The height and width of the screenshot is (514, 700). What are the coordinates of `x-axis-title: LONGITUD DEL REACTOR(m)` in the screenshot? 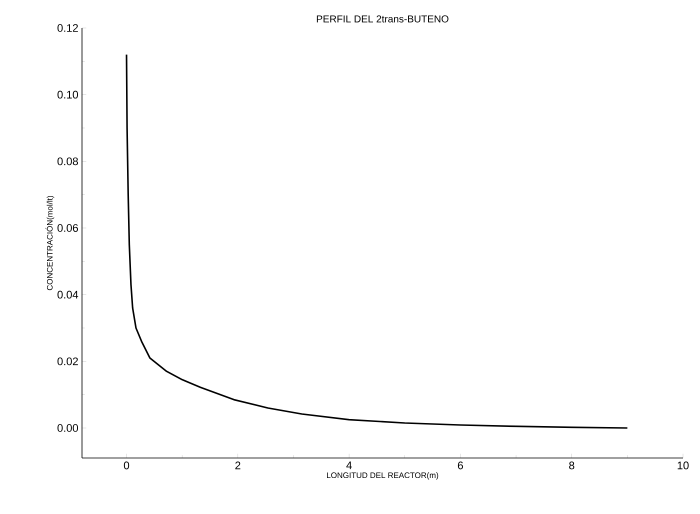 It's located at (382, 476).